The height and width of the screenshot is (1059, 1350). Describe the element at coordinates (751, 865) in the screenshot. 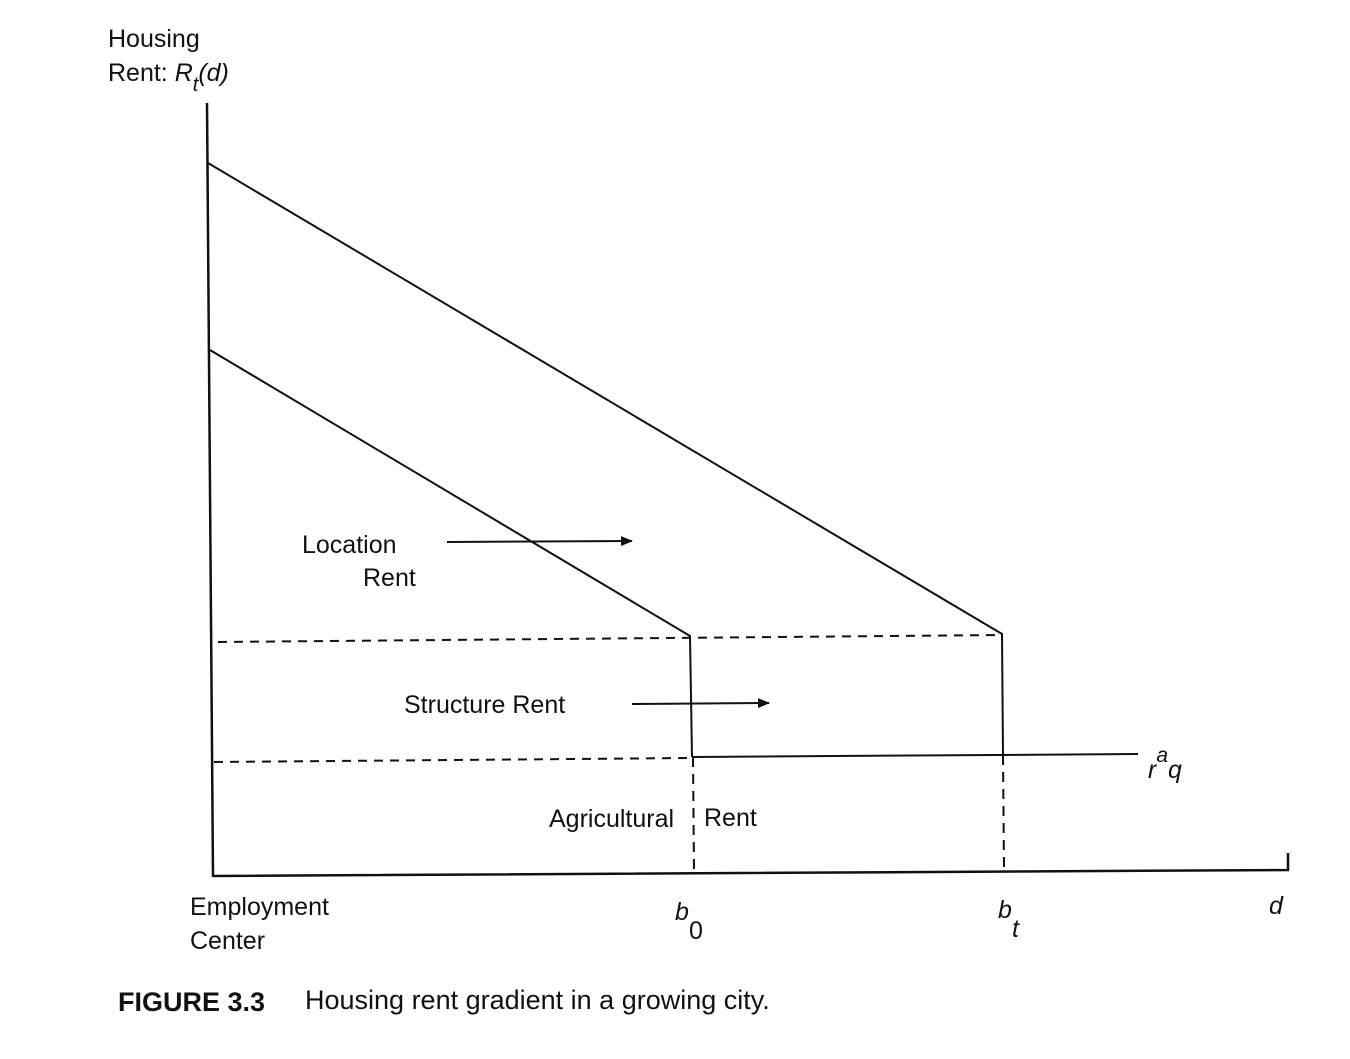

I see `x-axis` at that location.